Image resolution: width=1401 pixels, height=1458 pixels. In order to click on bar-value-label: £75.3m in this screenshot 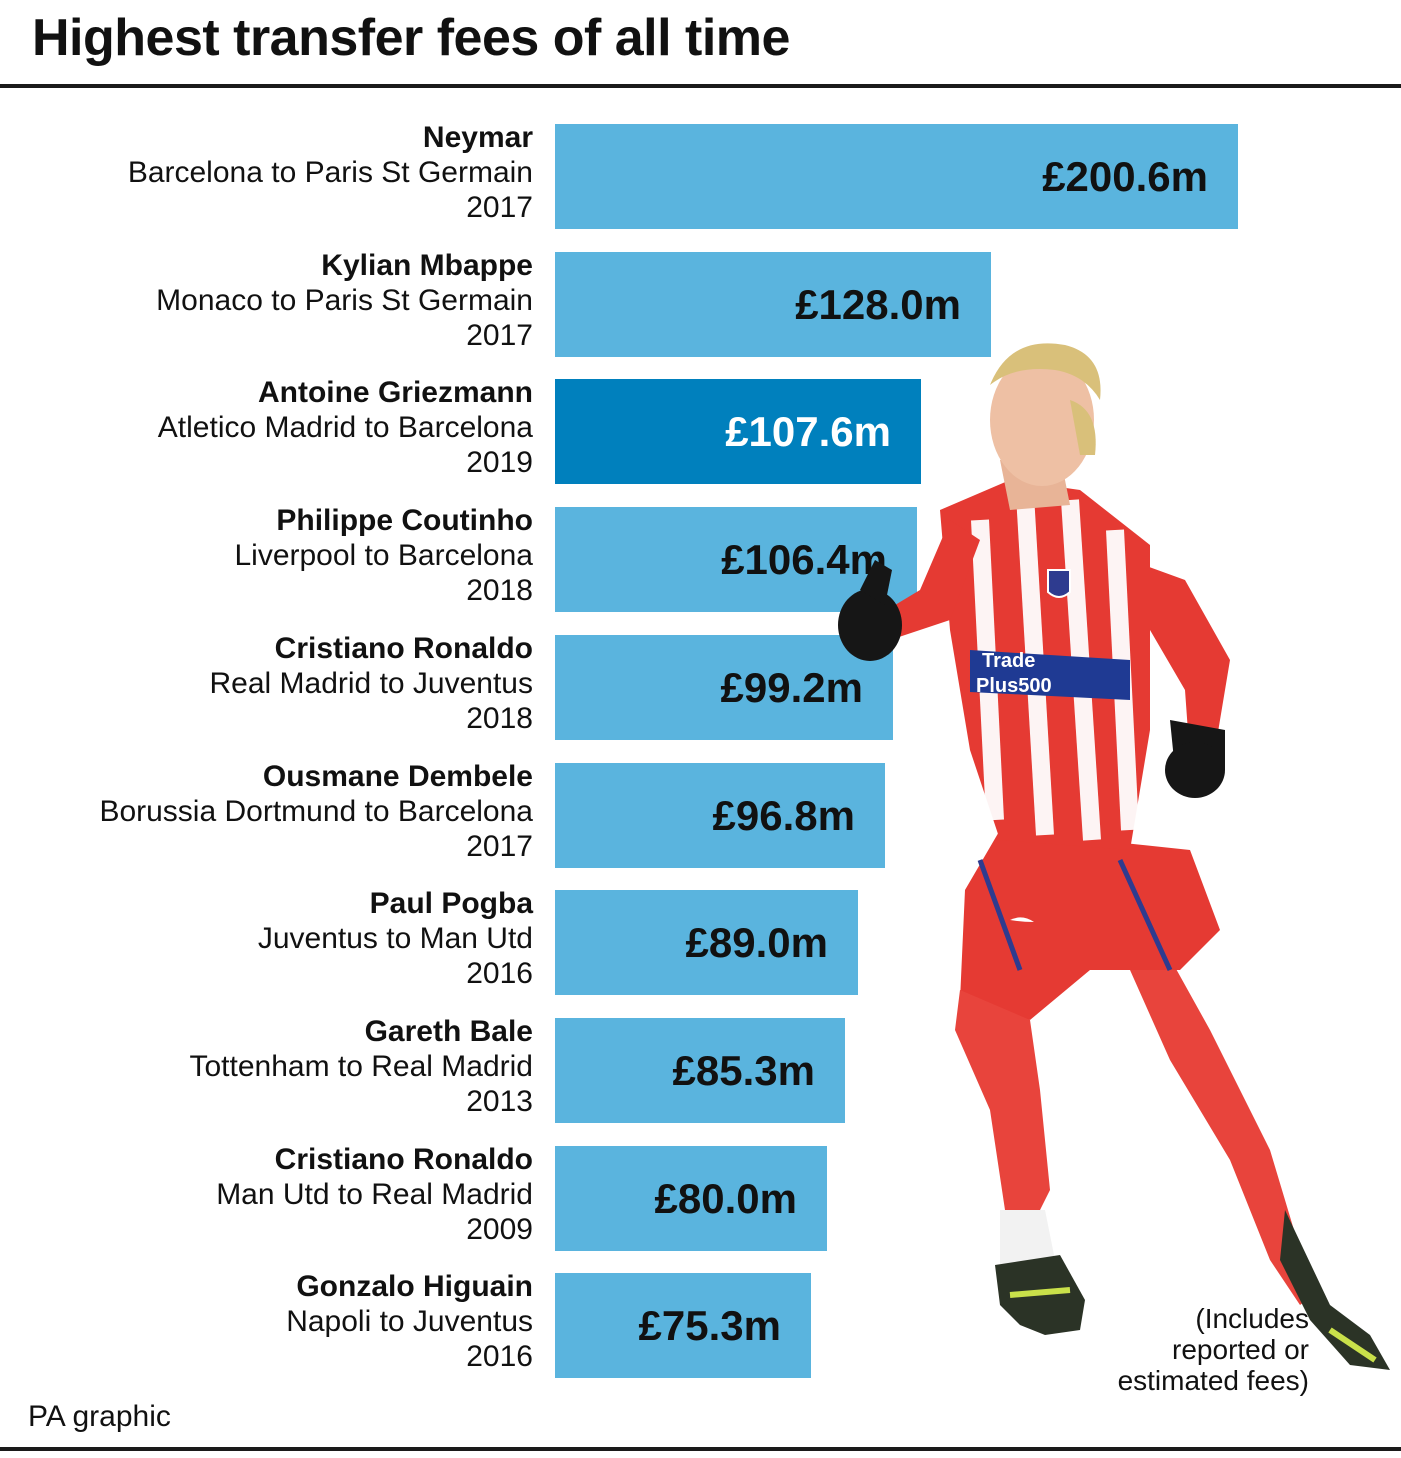, I will do `click(709, 1325)`.